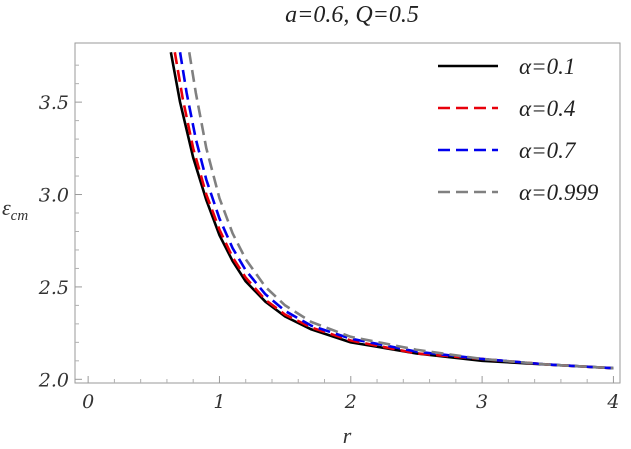  Describe the element at coordinates (53, 380) in the screenshot. I see `y-tick-label-2-0: 2.0` at that location.